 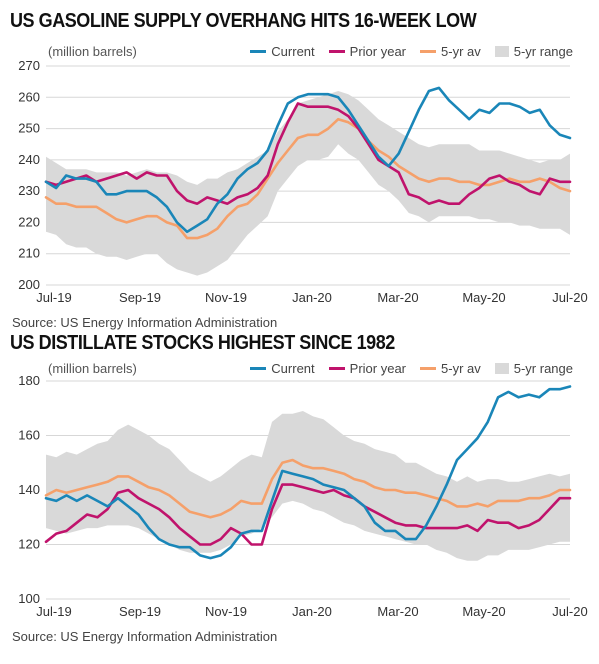 I want to click on y-tick-label: 260, so click(x=29, y=96).